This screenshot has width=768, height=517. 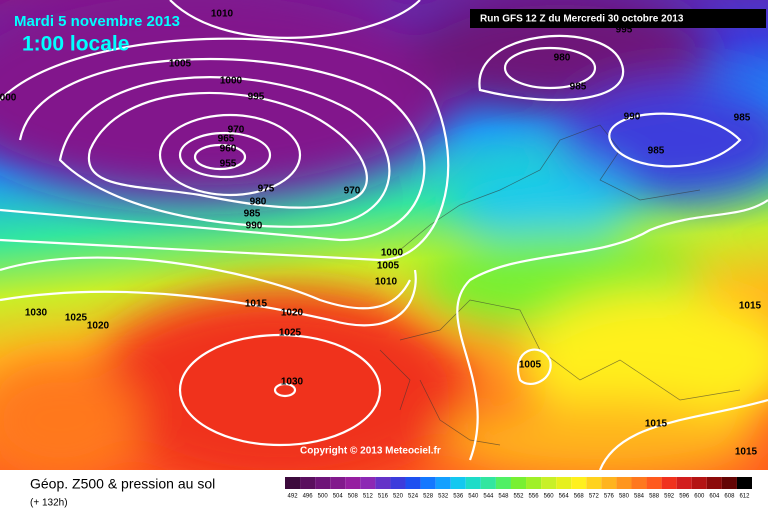 I want to click on scale-label: 540, so click(x=473, y=497).